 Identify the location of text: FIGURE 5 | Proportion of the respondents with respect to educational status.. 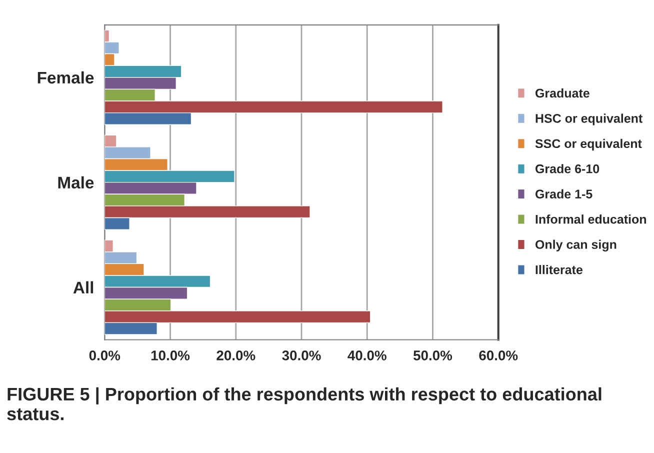
(304, 403).